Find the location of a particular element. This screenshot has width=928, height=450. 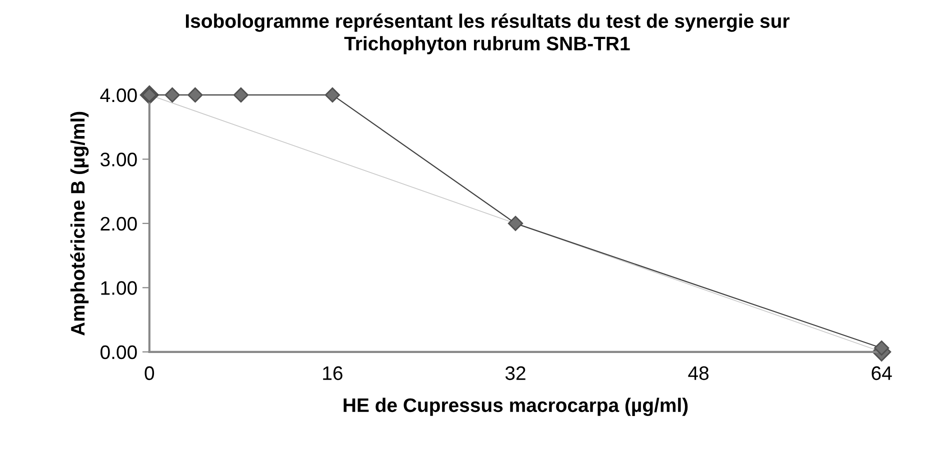

x-tick-label: 16 is located at coordinates (332, 373).